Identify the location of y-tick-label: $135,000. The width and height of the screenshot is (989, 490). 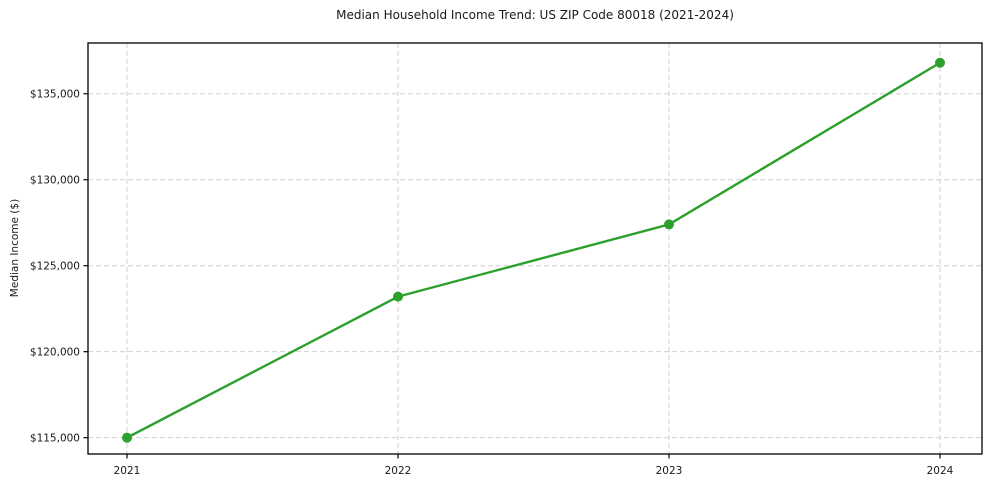
(55, 94).